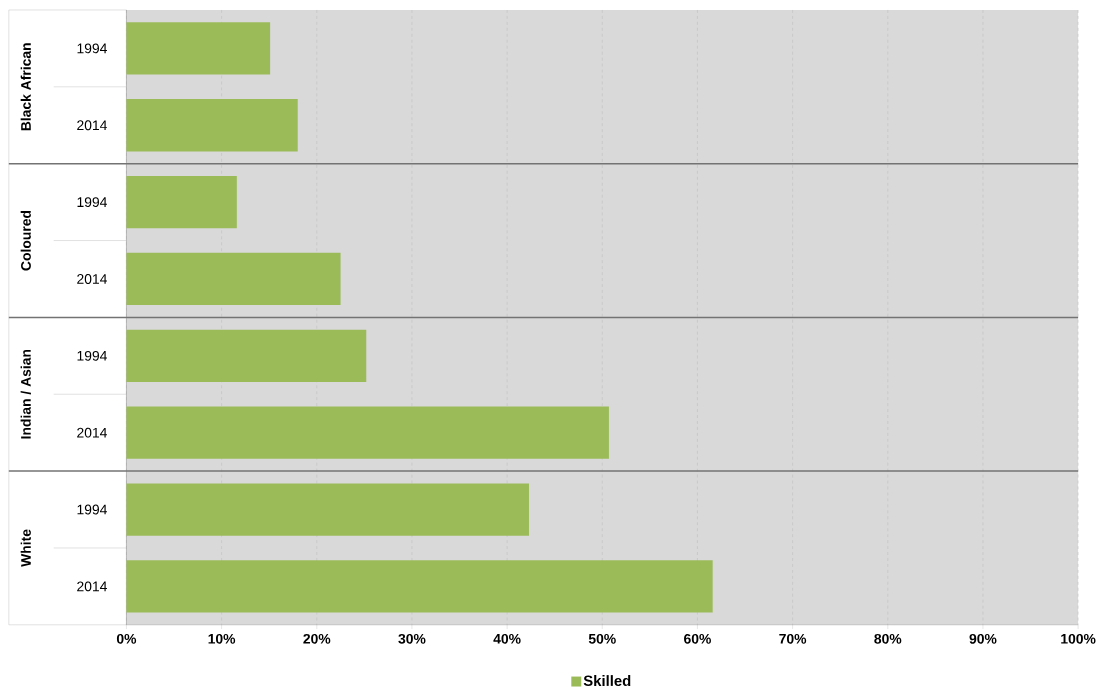 The height and width of the screenshot is (696, 1108). I want to click on x-tick-label: 60%, so click(697, 639).